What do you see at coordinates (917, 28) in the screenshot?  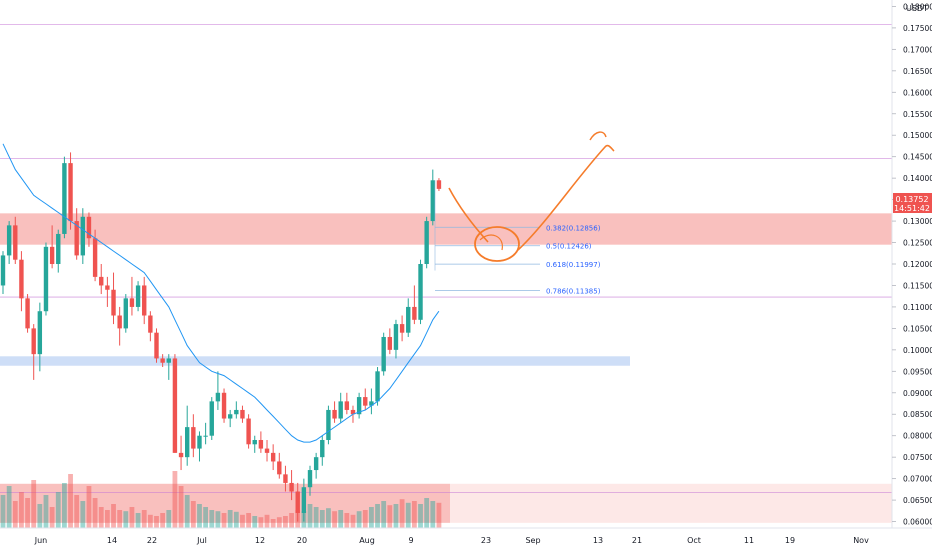 I see `y-tick-label: 0.17500` at bounding box center [917, 28].